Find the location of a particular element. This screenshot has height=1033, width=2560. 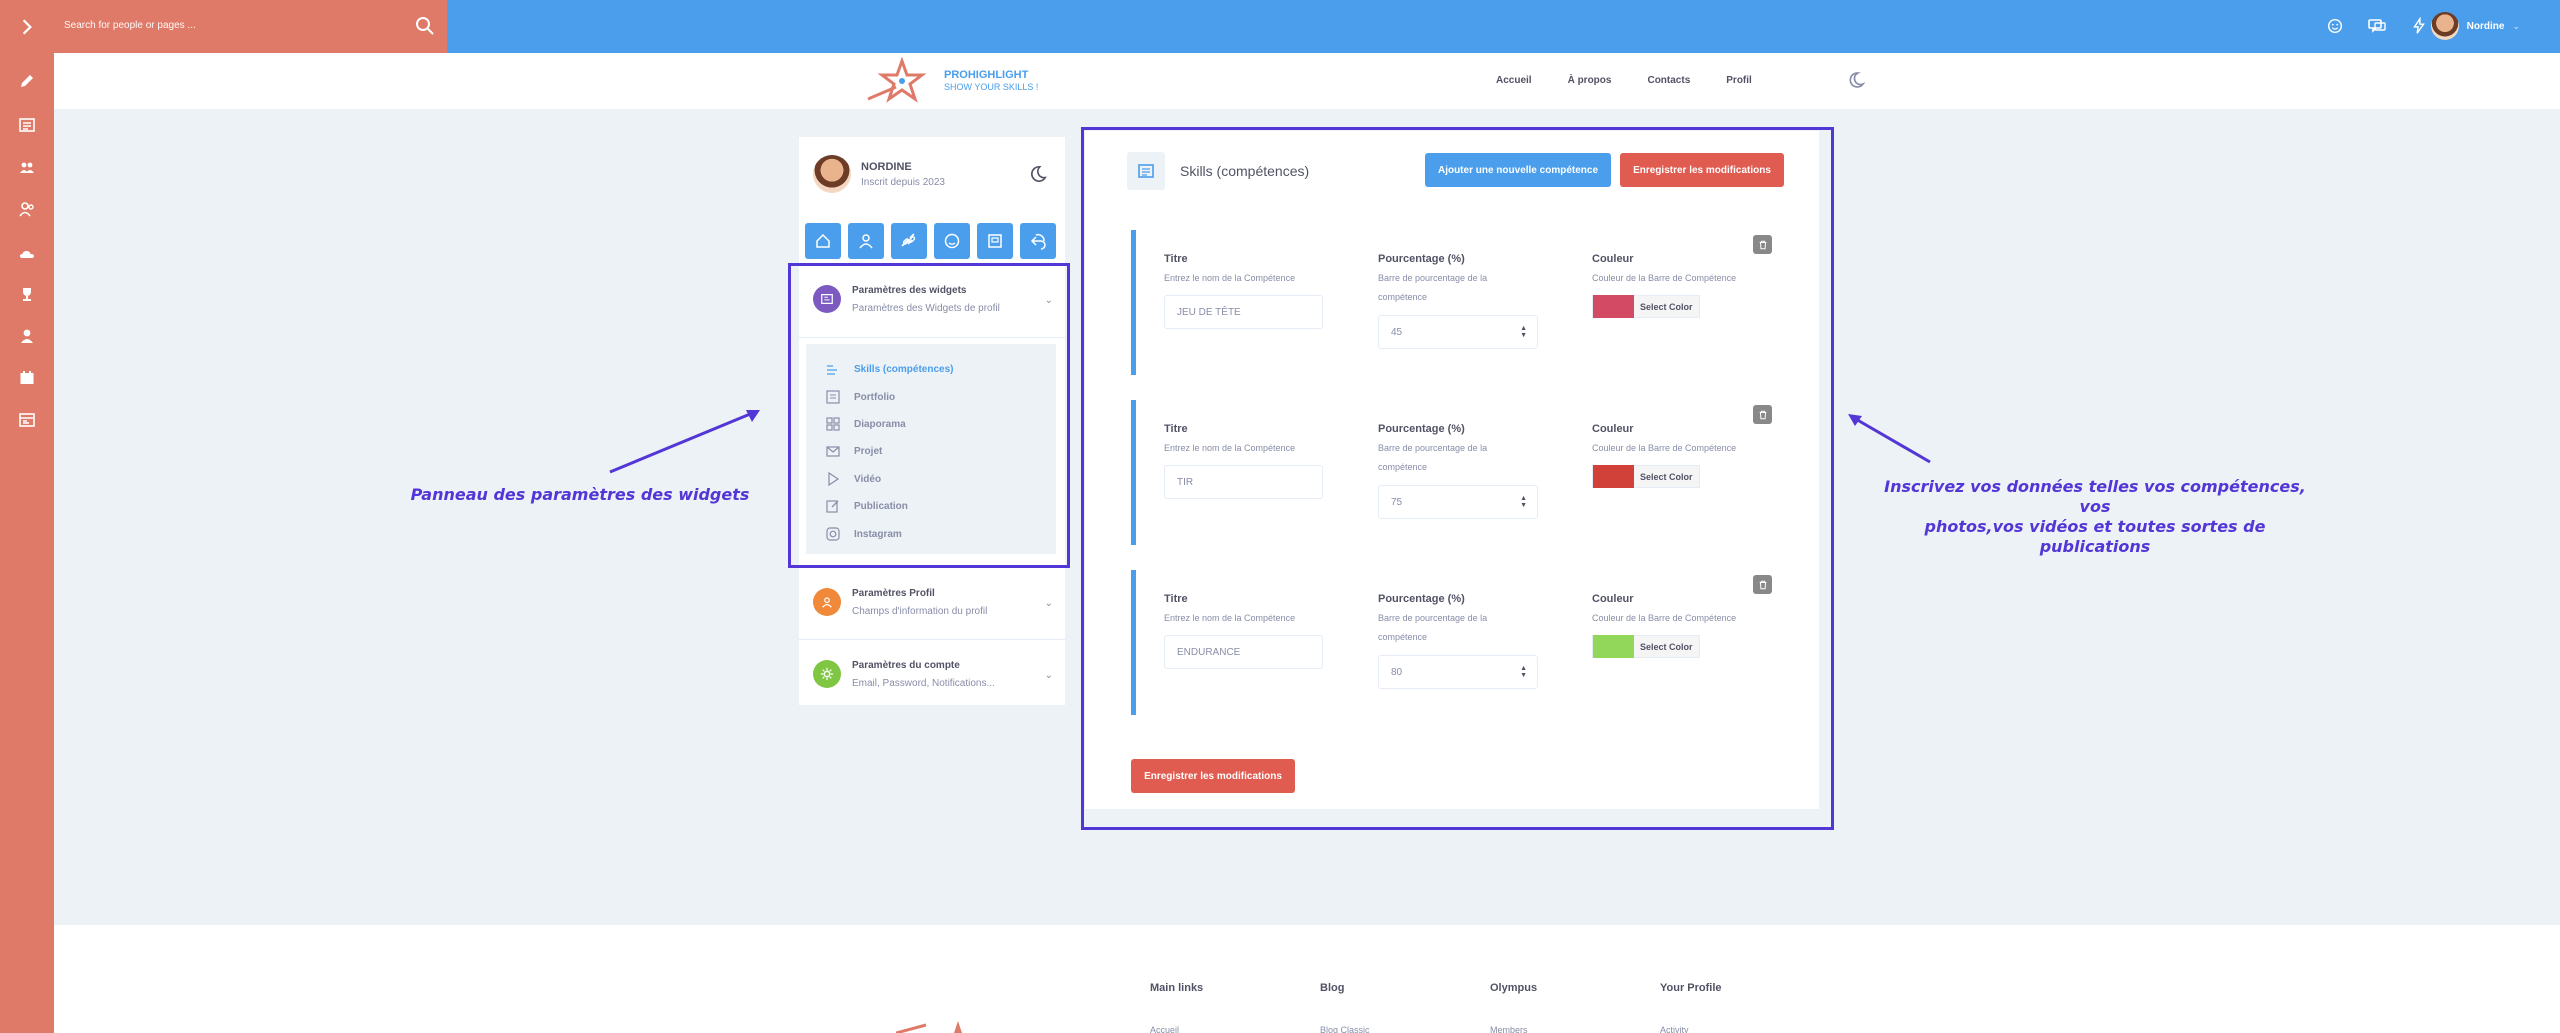

color-hint: Couleur de la Barre de Compétence is located at coordinates (1664, 618).